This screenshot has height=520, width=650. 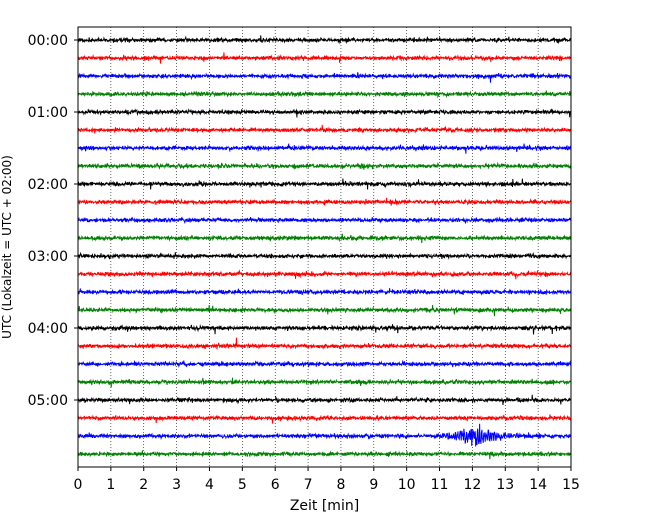 What do you see at coordinates (48, 185) in the screenshot?
I see `y-tick-label-02:00: 02:00` at bounding box center [48, 185].